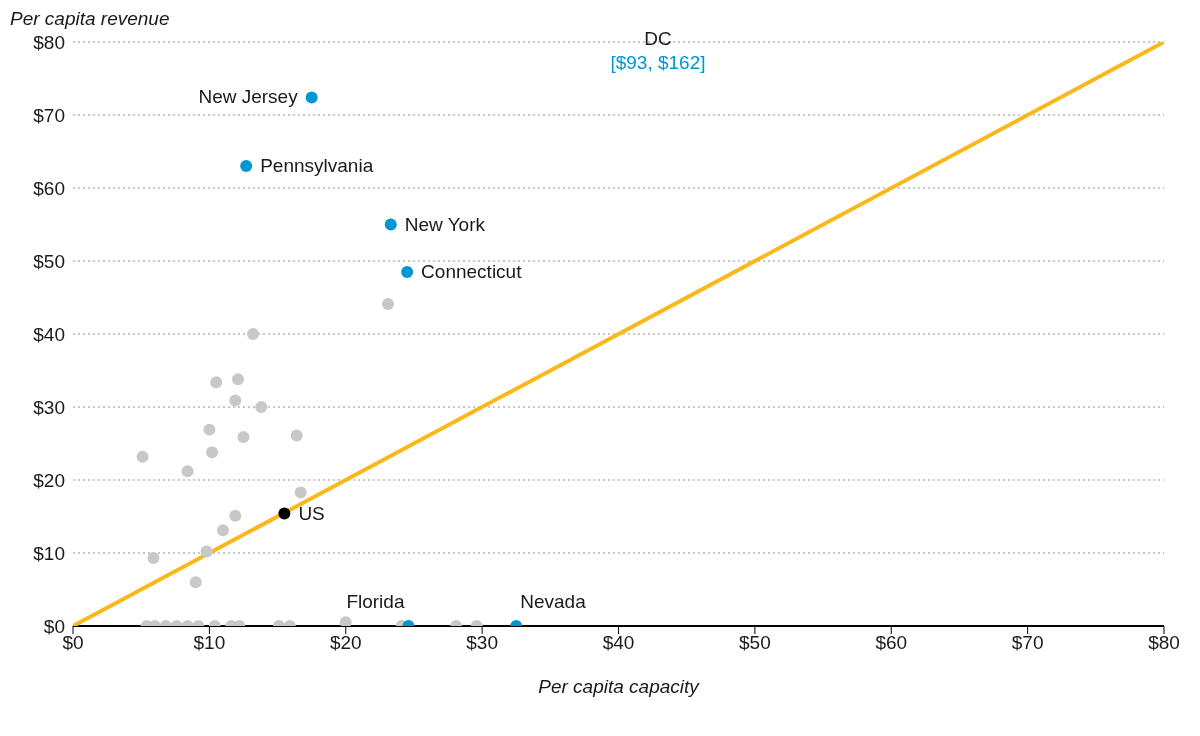  Describe the element at coordinates (49, 261) in the screenshot. I see `y-tick-label: $50` at that location.